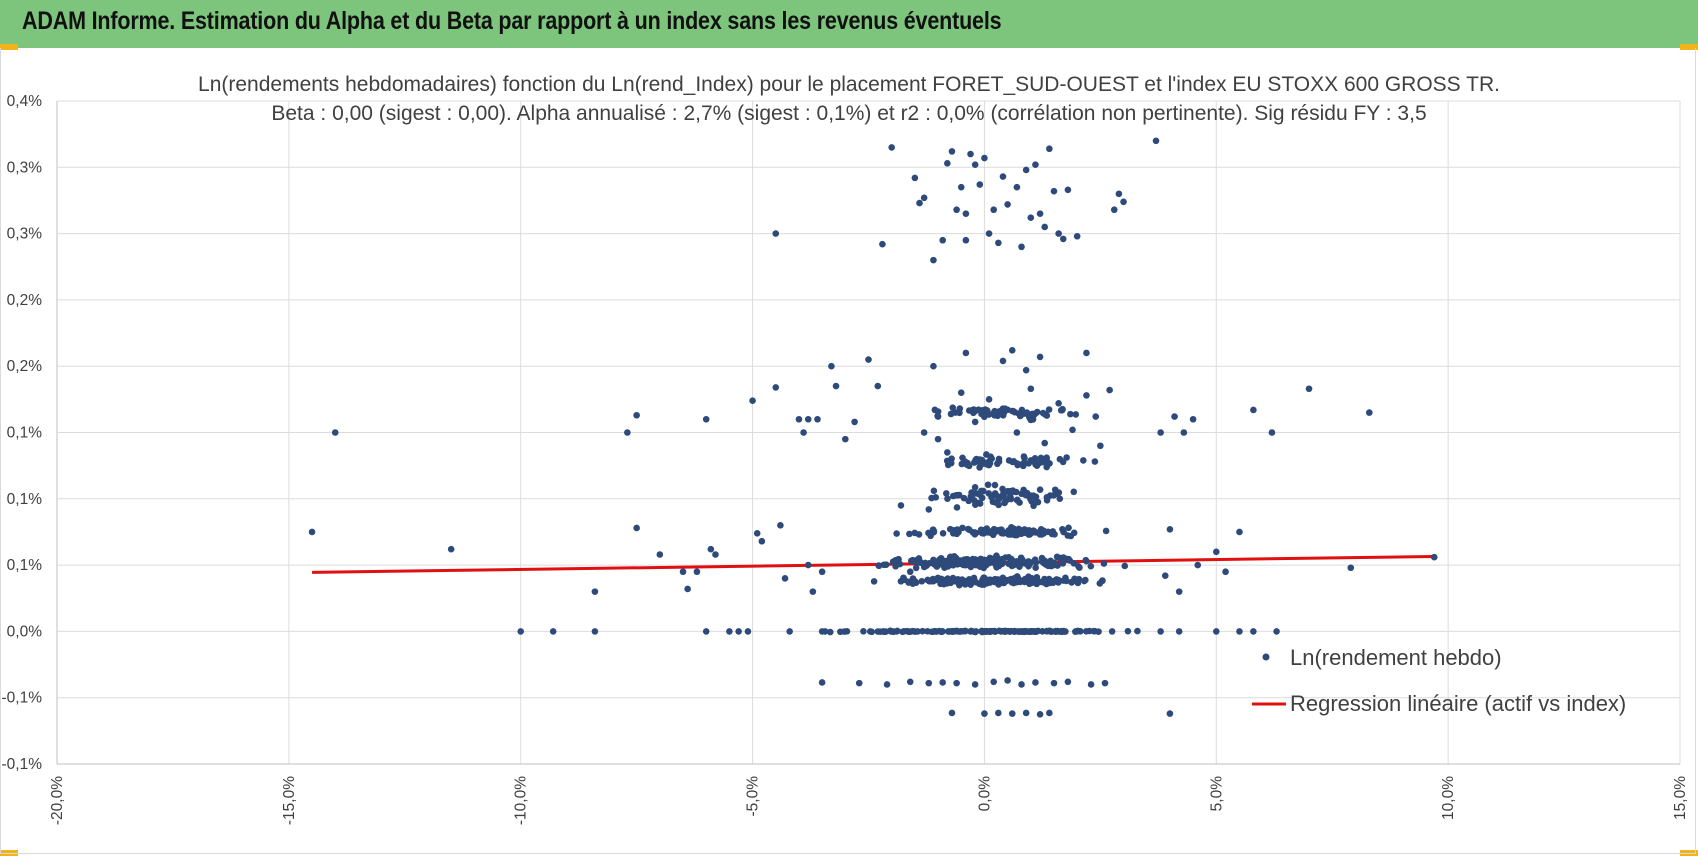 Image resolution: width=1698 pixels, height=856 pixels. What do you see at coordinates (1680, 798) in the screenshot?
I see `x-tick-label: 15,0%` at bounding box center [1680, 798].